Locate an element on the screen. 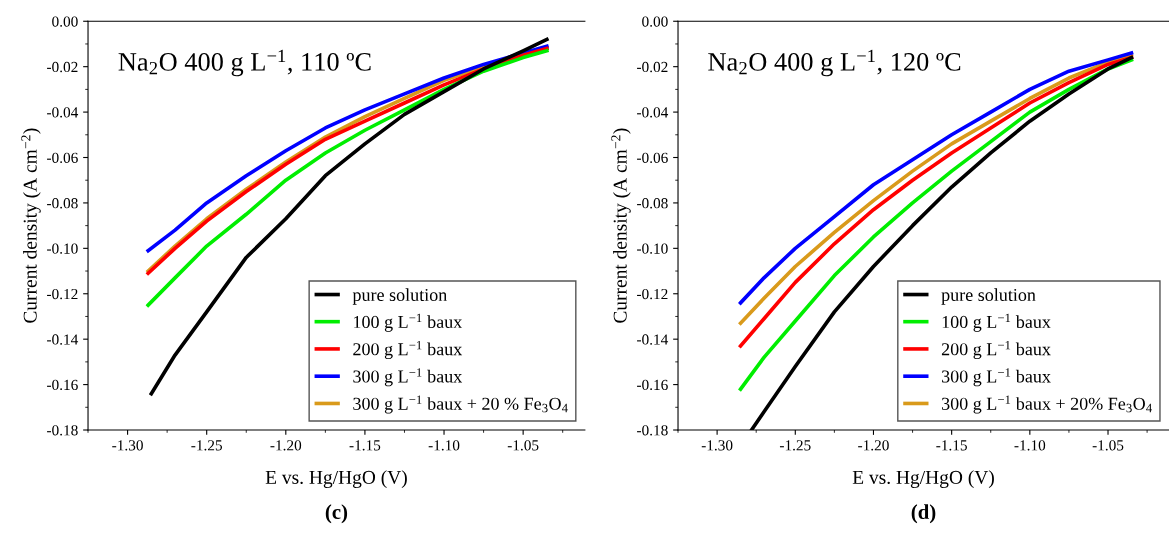 The width and height of the screenshot is (1169, 545). text: Na$_{2}$O 400 g L$^{−1}$, 120 ºC is located at coordinates (834, 63).